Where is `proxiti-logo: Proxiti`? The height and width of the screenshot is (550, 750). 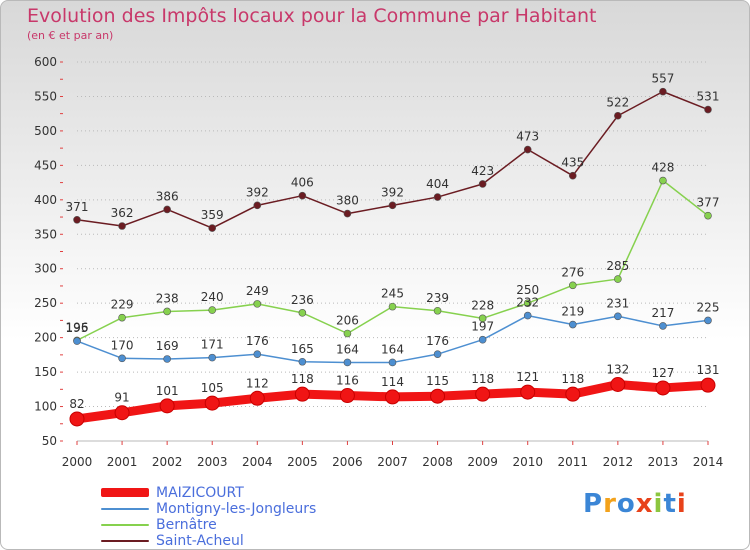 proxiti-logo: Proxiti is located at coordinates (635, 504).